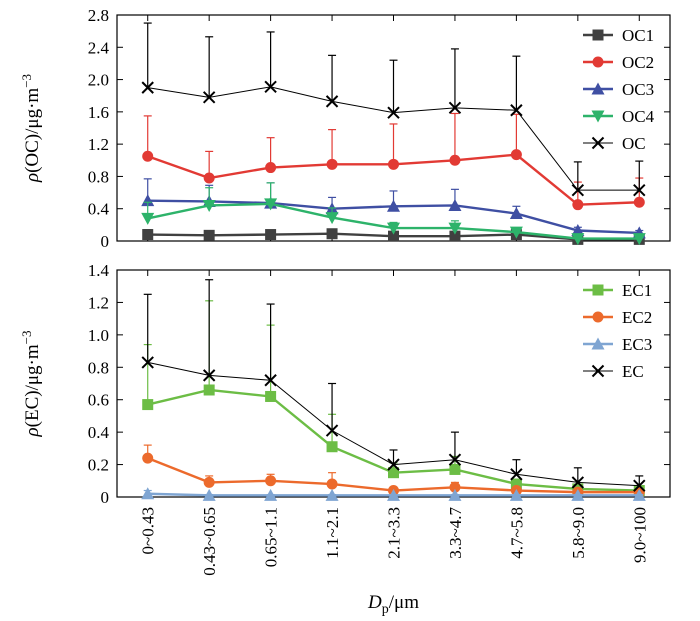 This screenshot has width=700, height=621. I want to click on legend-label-ec: EC, so click(633, 371).